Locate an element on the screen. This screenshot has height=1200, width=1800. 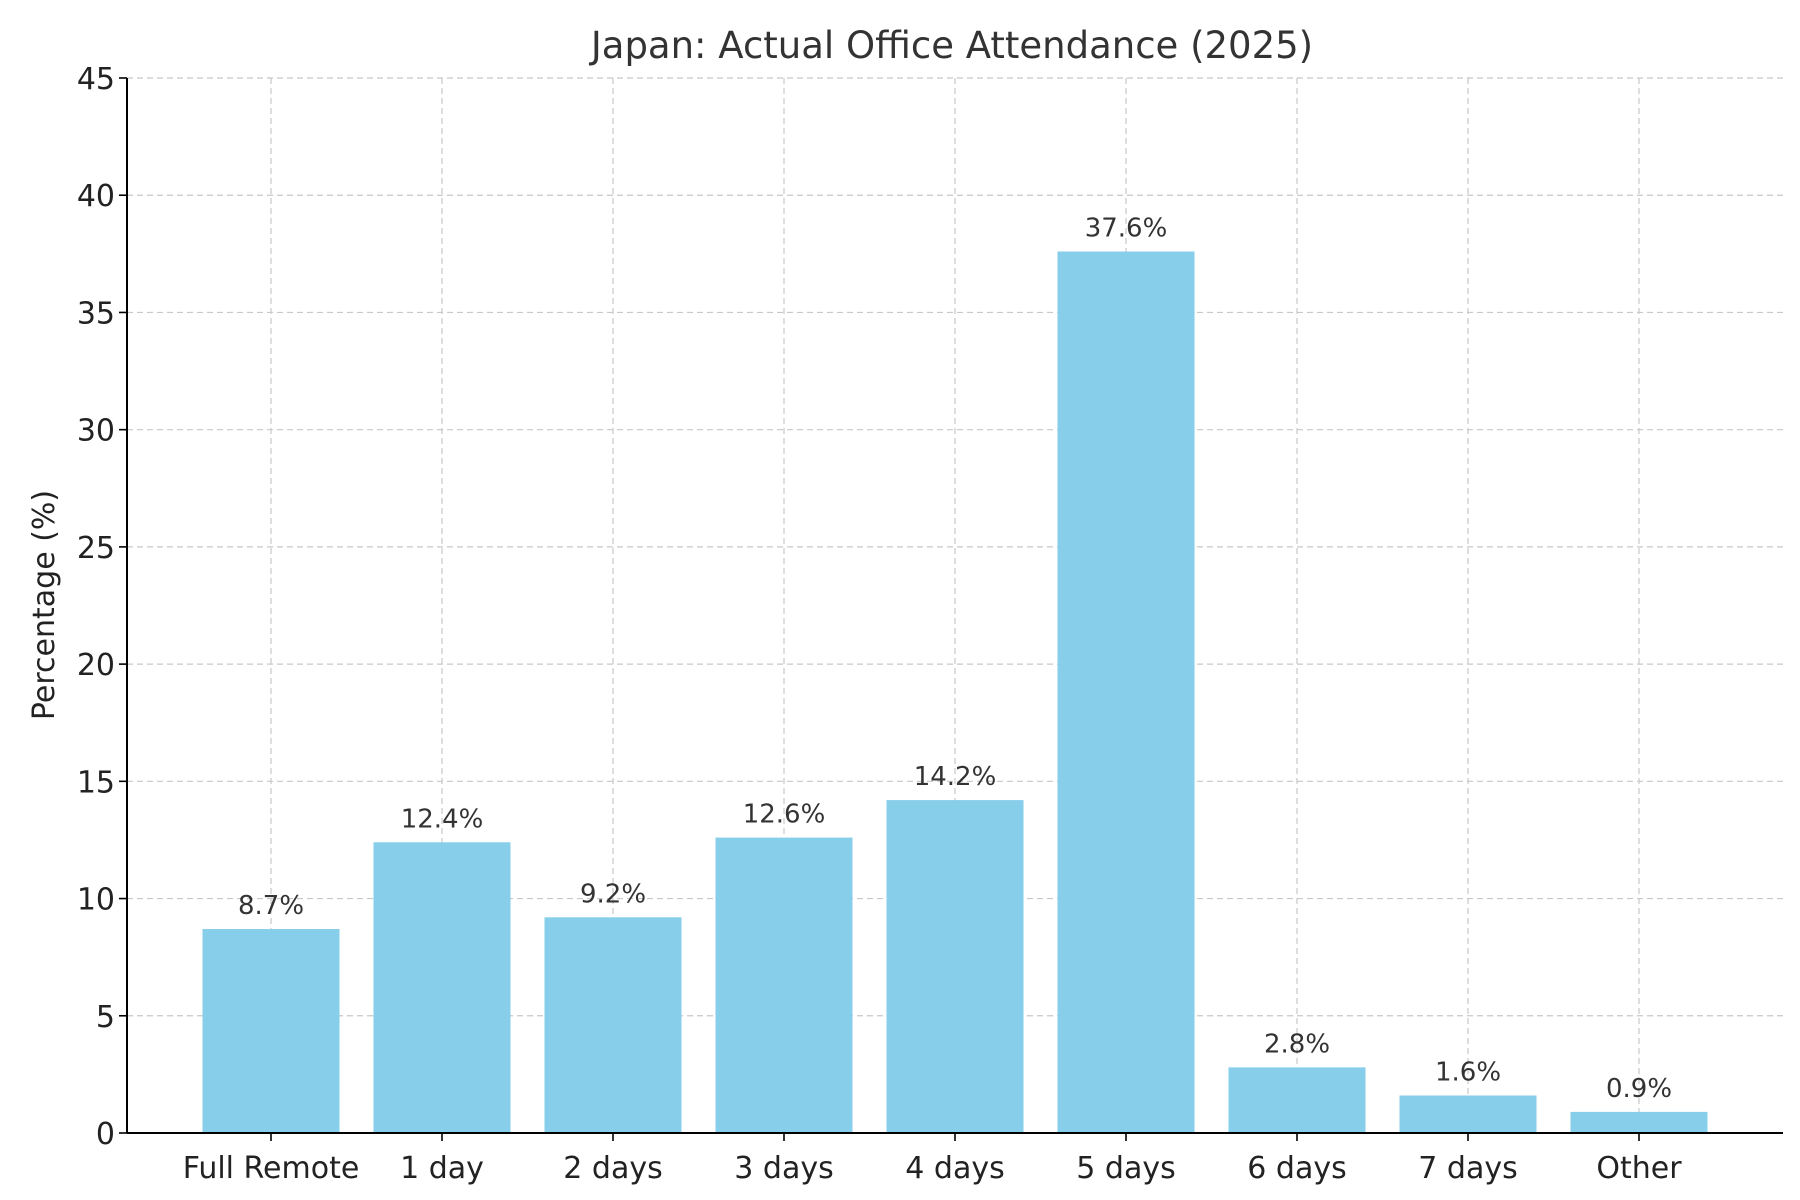
y-tick-label: 35 is located at coordinates (96, 313).